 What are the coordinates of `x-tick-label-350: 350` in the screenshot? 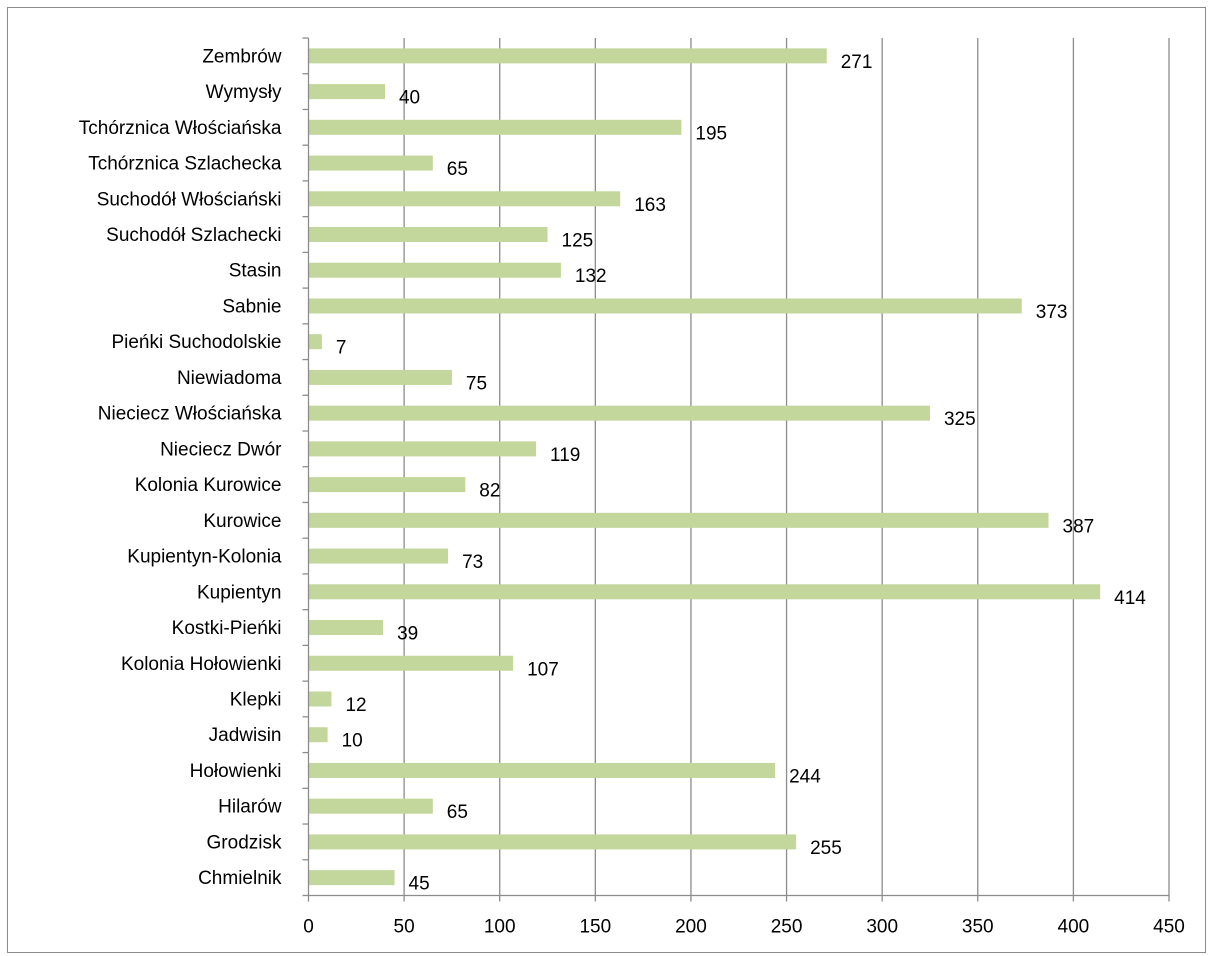 It's located at (978, 927).